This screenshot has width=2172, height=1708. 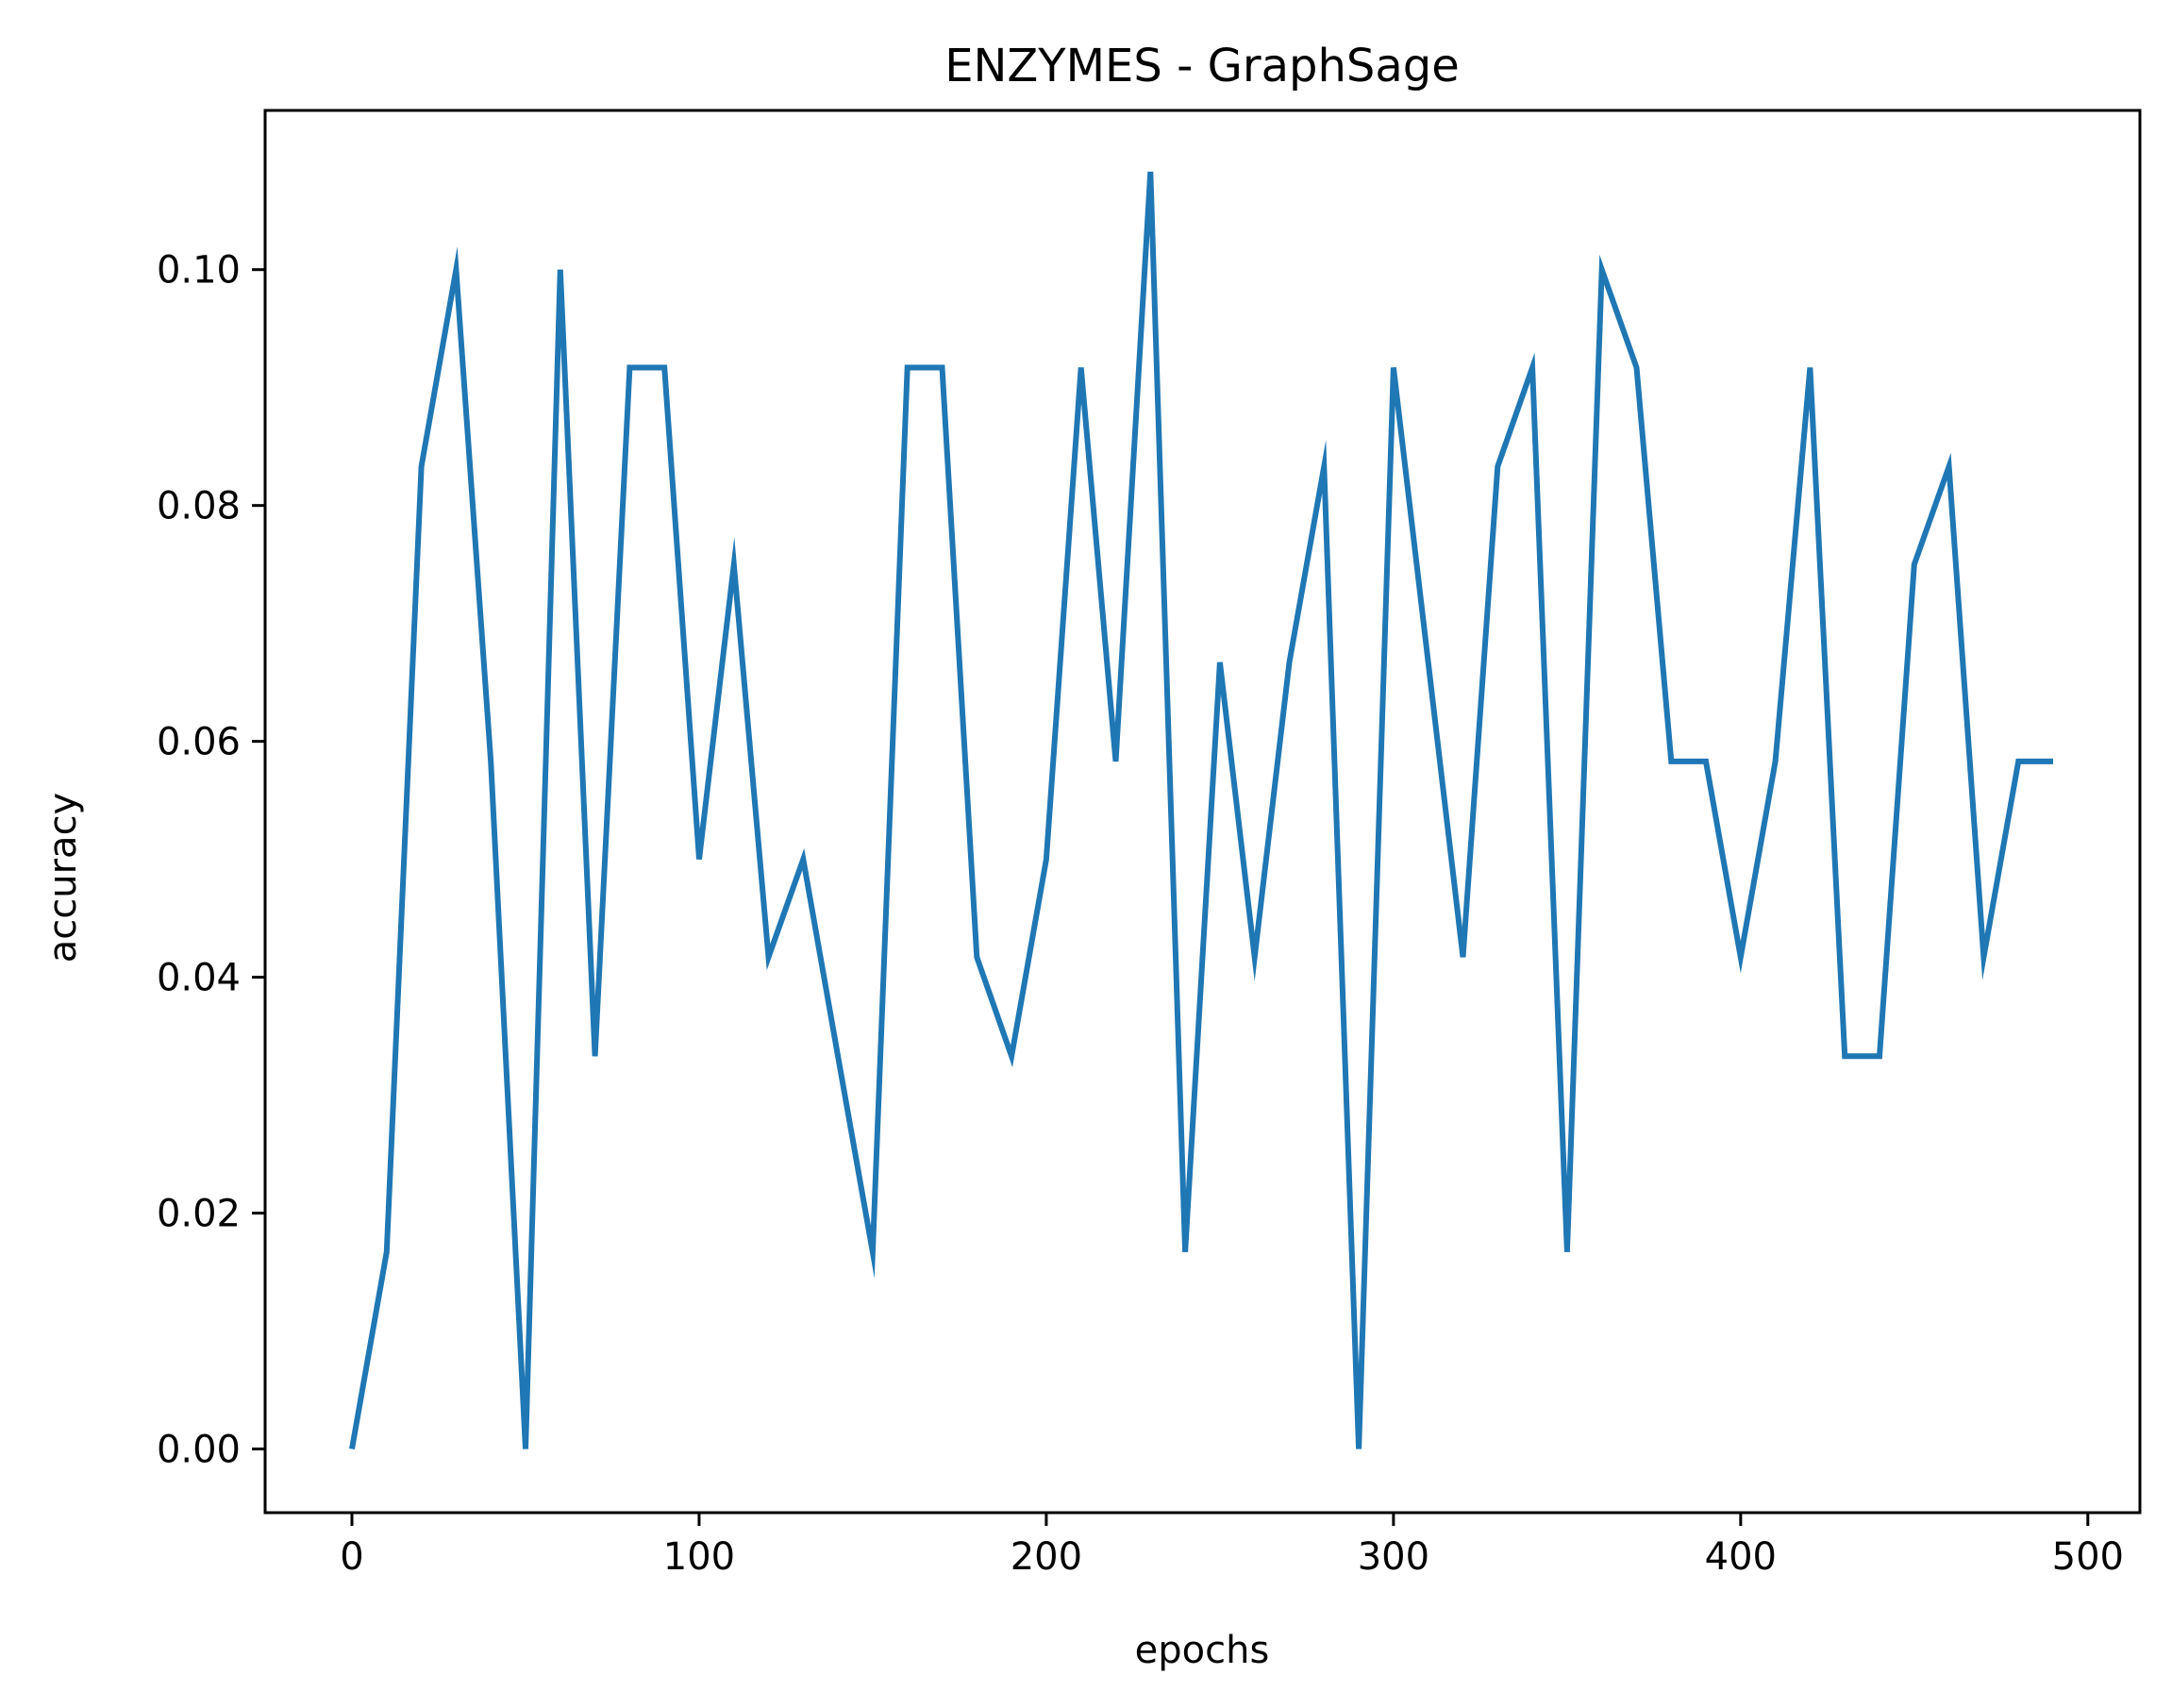 I want to click on x-tick-label: 100, so click(x=699, y=1557).